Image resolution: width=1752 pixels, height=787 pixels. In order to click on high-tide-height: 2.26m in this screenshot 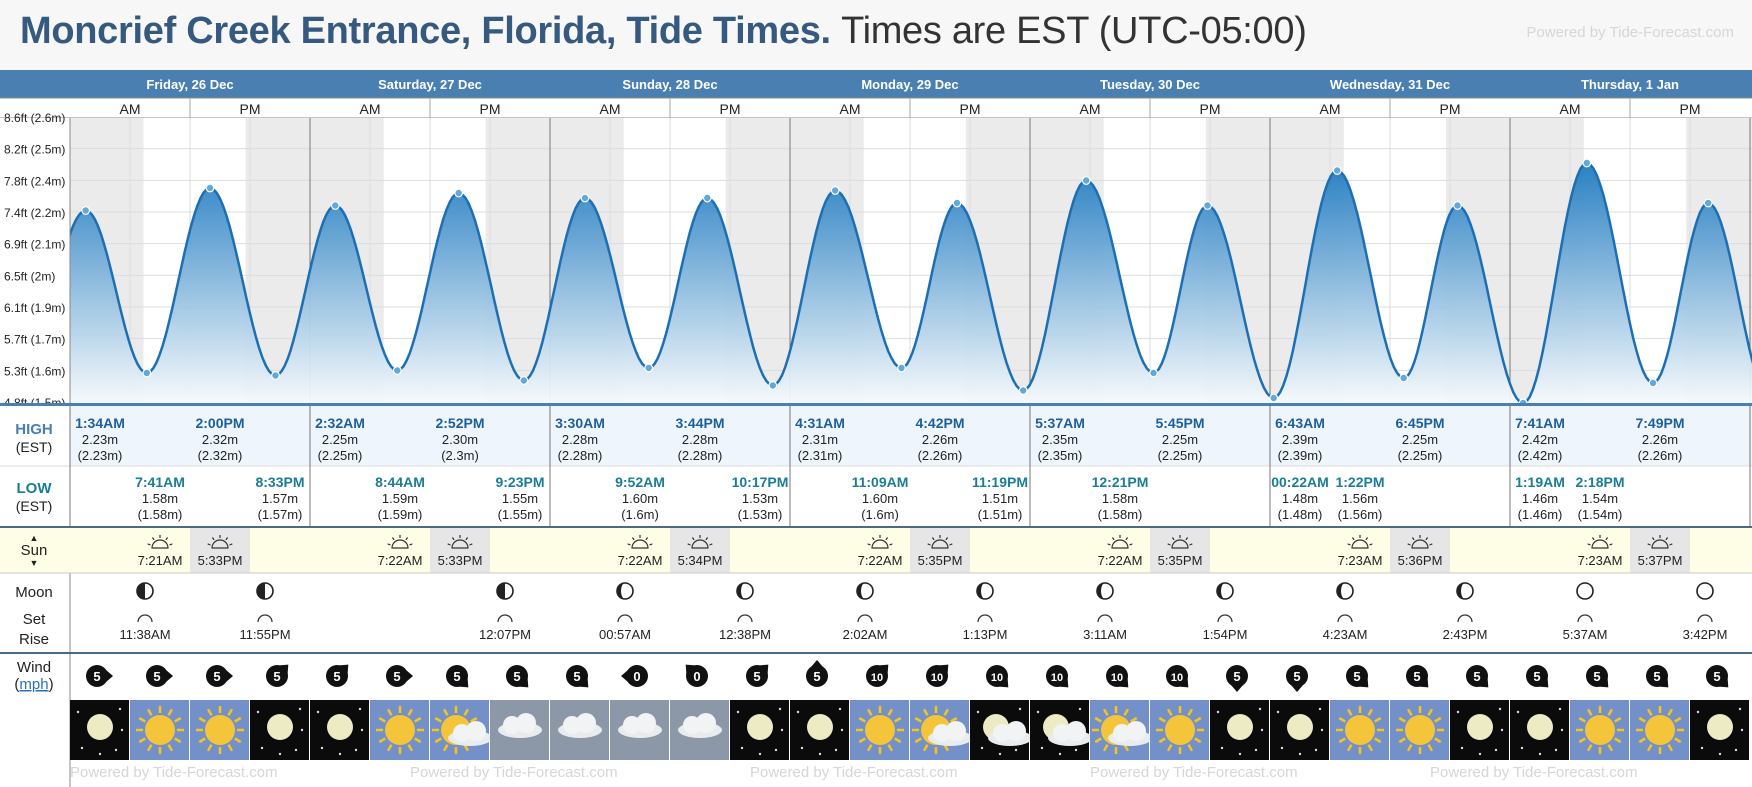, I will do `click(1660, 439)`.